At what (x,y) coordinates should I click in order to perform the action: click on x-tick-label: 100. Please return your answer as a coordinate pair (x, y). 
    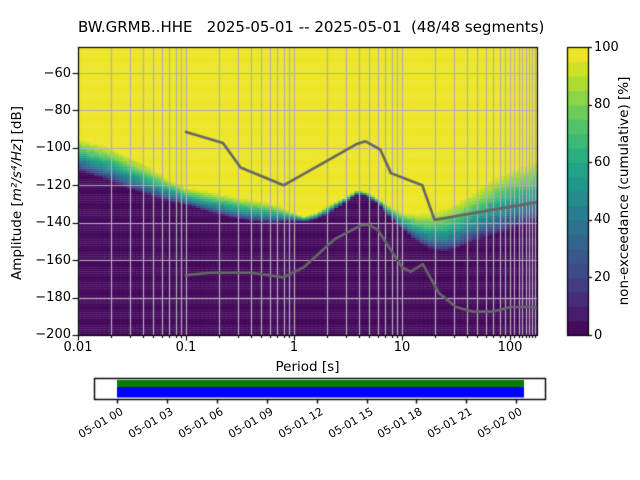
    Looking at the image, I should click on (510, 347).